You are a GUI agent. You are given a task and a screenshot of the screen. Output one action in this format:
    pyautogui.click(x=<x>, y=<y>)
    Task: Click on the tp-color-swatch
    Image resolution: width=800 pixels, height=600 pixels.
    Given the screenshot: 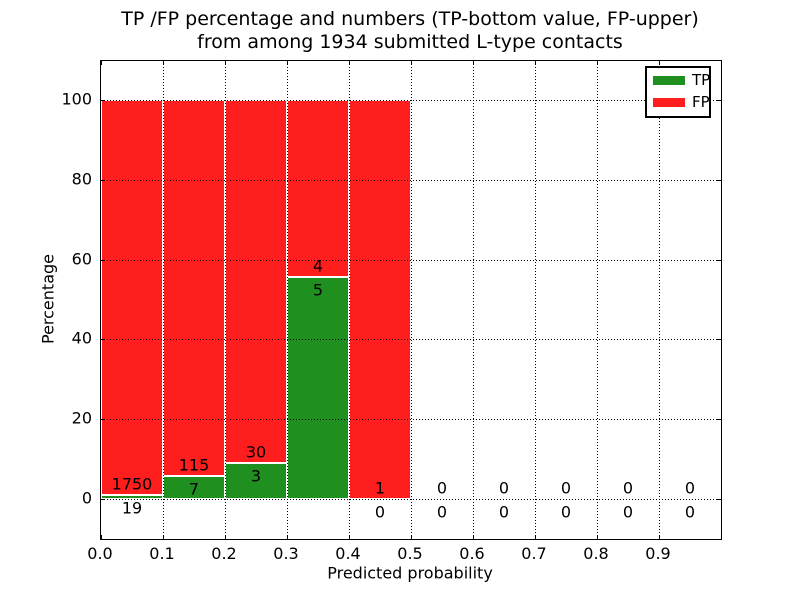 What is the action you would take?
    pyautogui.click(x=669, y=80)
    